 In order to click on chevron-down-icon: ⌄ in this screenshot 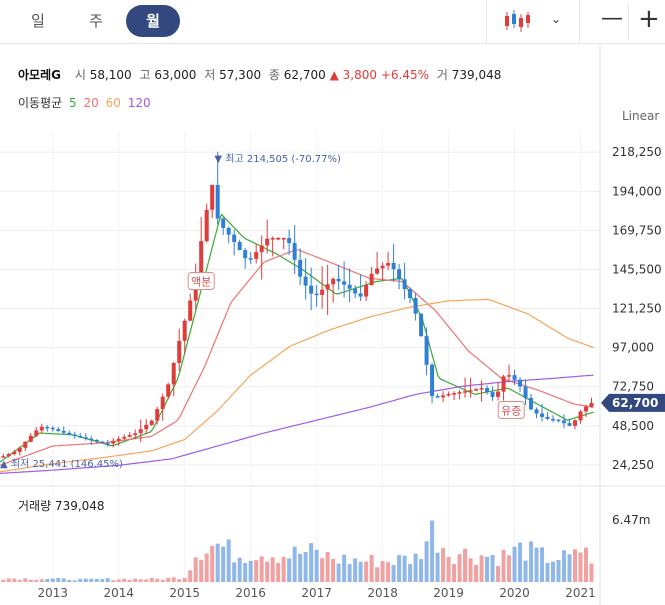, I will do `click(556, 19)`.